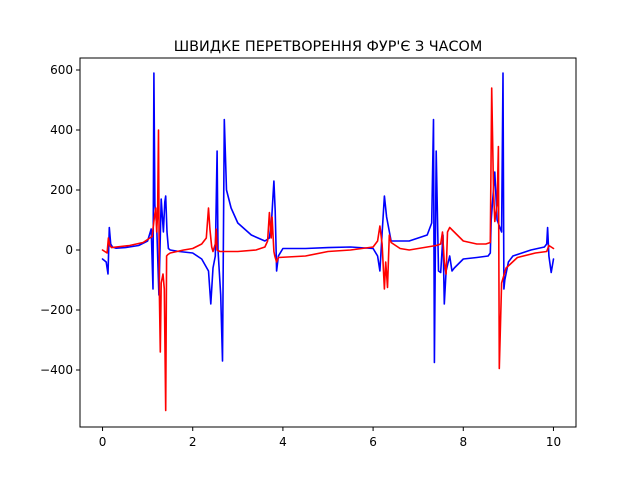 The height and width of the screenshot is (480, 640). I want to click on y-tick-label: 600, so click(61, 70).